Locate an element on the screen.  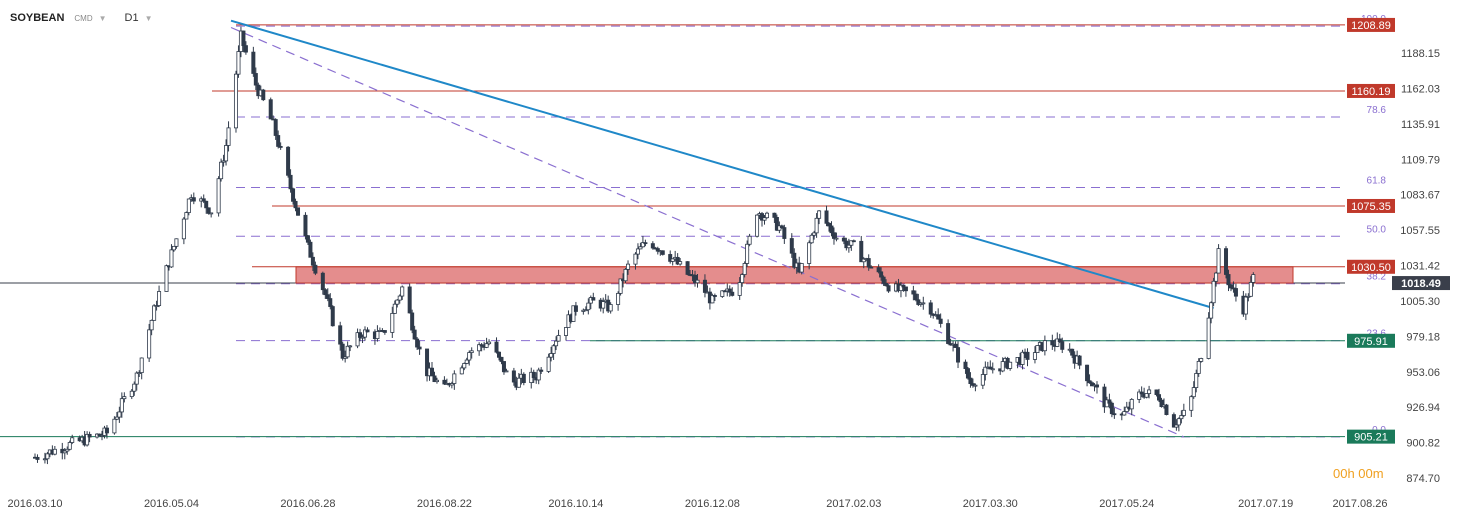
timeframe-dropdown-icon: ▼ is located at coordinates (148, 18).